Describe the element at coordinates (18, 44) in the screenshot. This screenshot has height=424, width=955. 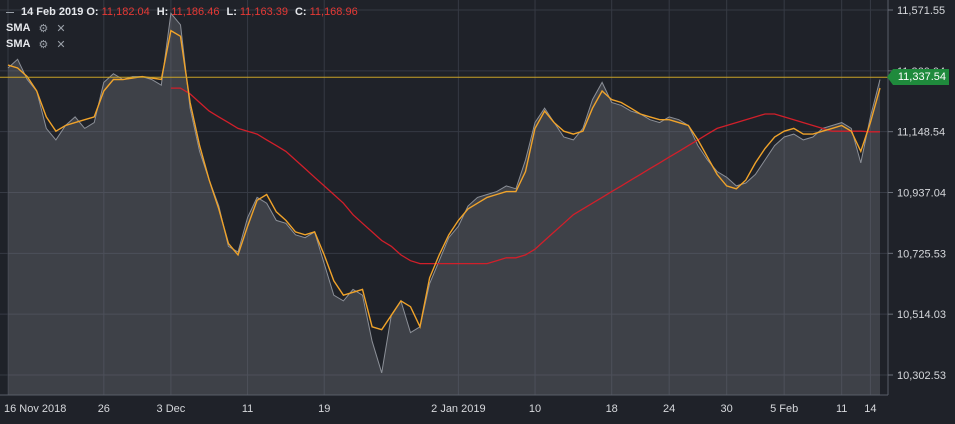
I see `sma-2-label: SMA` at that location.